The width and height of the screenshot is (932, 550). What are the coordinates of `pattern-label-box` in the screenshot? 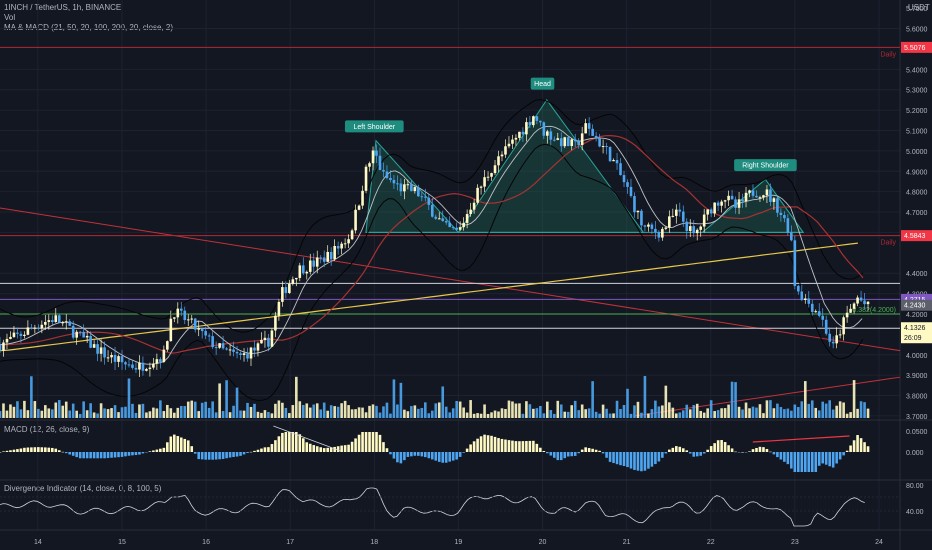 It's located at (765, 165).